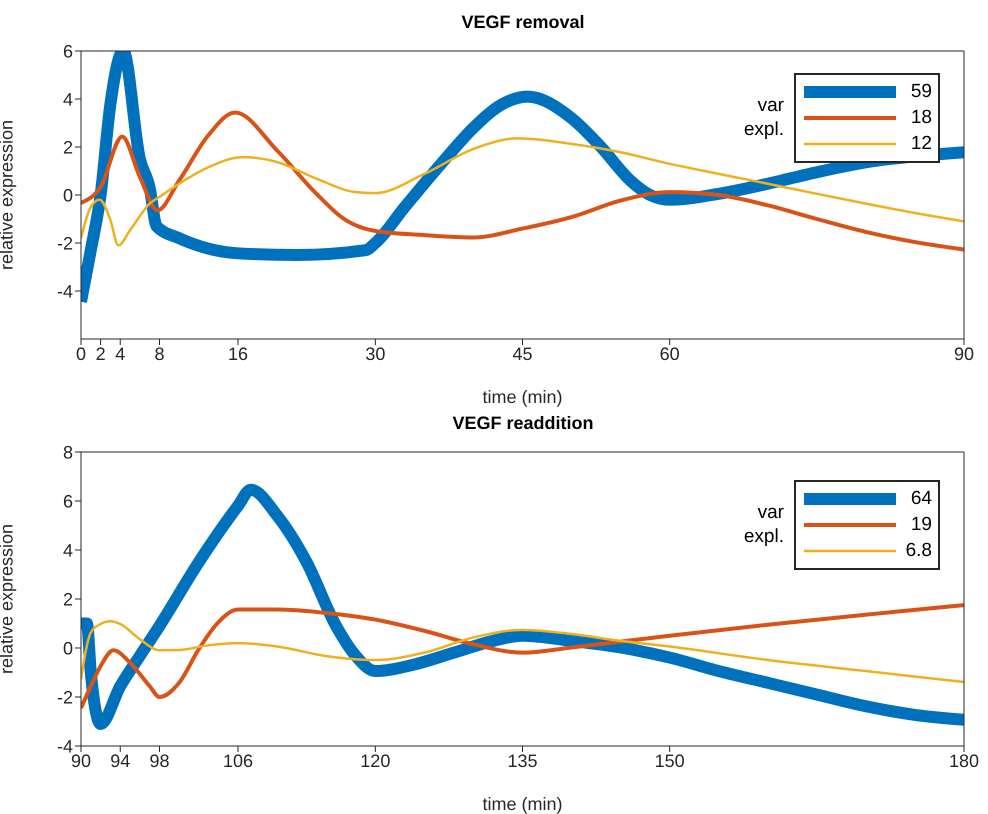  I want to click on x-tick-label: 8, so click(159, 354).